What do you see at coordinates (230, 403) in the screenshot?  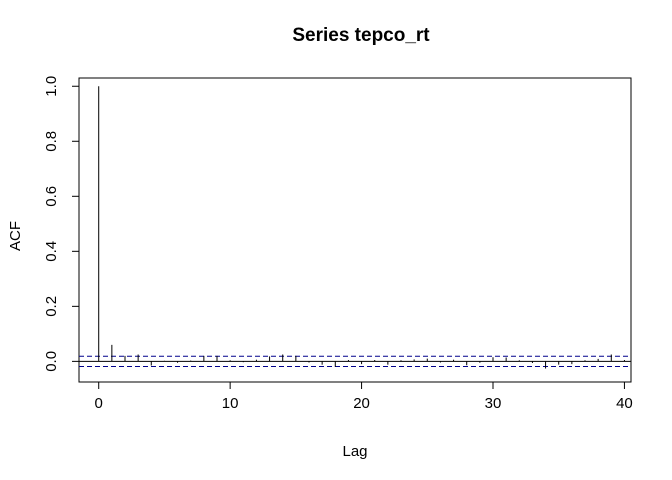 I see `x-tick-label: 10` at bounding box center [230, 403].